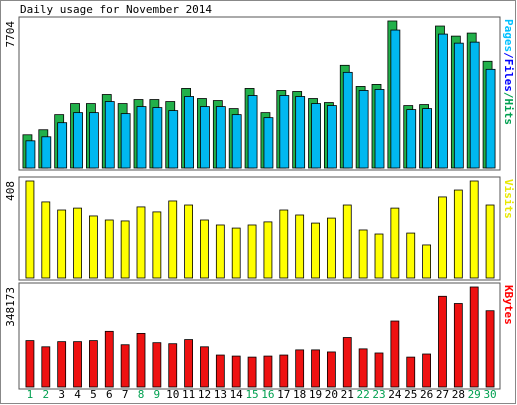 This screenshot has height=405, width=517. Describe the element at coordinates (45, 394) in the screenshot. I see `x-tick-label: 2` at that location.